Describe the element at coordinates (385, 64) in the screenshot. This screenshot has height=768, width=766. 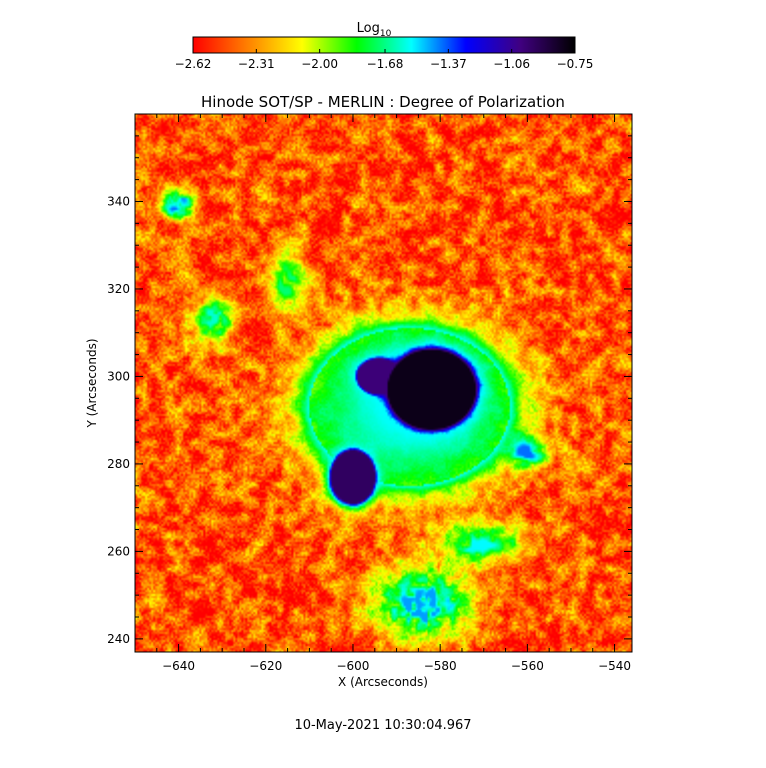
I see `colorbar-tick-label: −1.68` at that location.